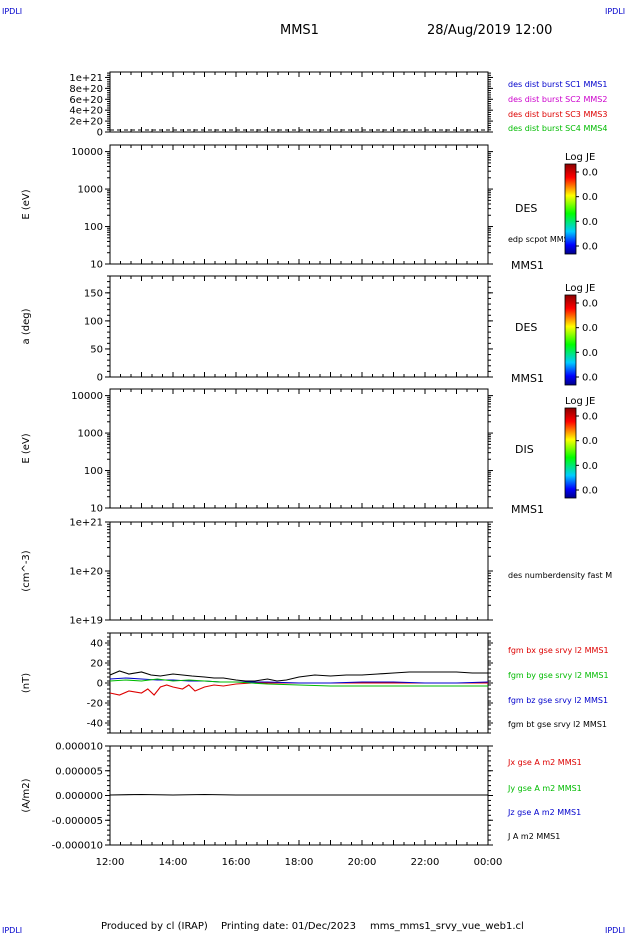 The height and width of the screenshot is (934, 630). Describe the element at coordinates (544, 788) in the screenshot. I see `legend-entry: Jy gse A m2 MMS1` at that location.